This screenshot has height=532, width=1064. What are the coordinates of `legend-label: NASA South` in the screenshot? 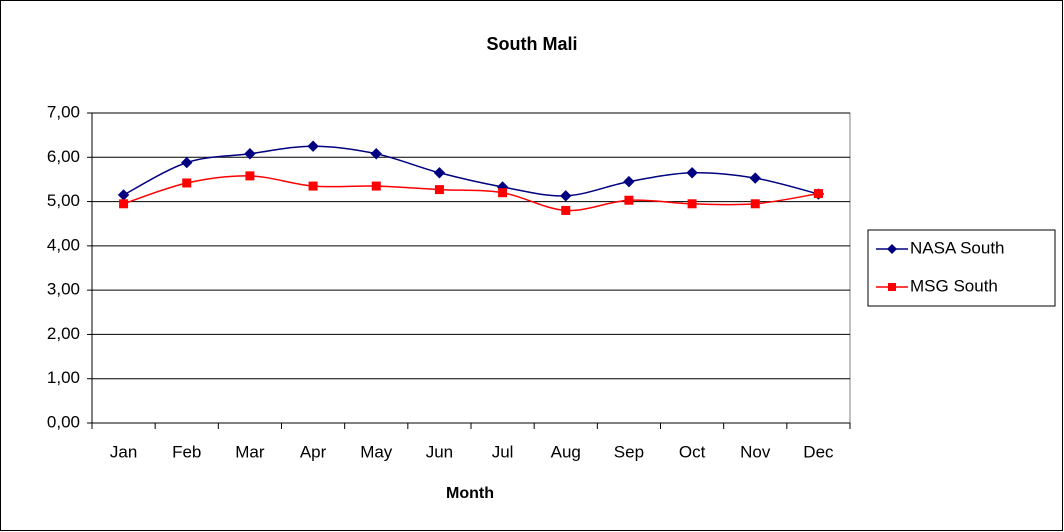 It's located at (957, 247).